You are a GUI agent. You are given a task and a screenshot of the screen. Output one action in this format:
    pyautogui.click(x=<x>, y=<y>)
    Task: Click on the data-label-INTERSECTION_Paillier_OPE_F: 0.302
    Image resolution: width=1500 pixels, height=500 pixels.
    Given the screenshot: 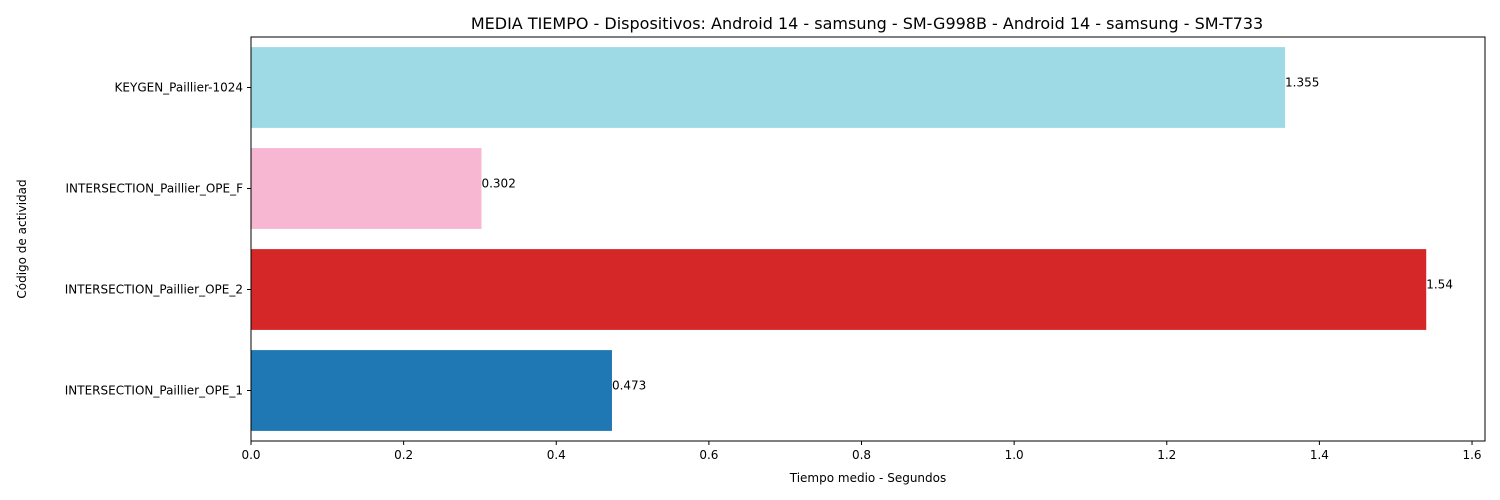 What is the action you would take?
    pyautogui.click(x=498, y=184)
    